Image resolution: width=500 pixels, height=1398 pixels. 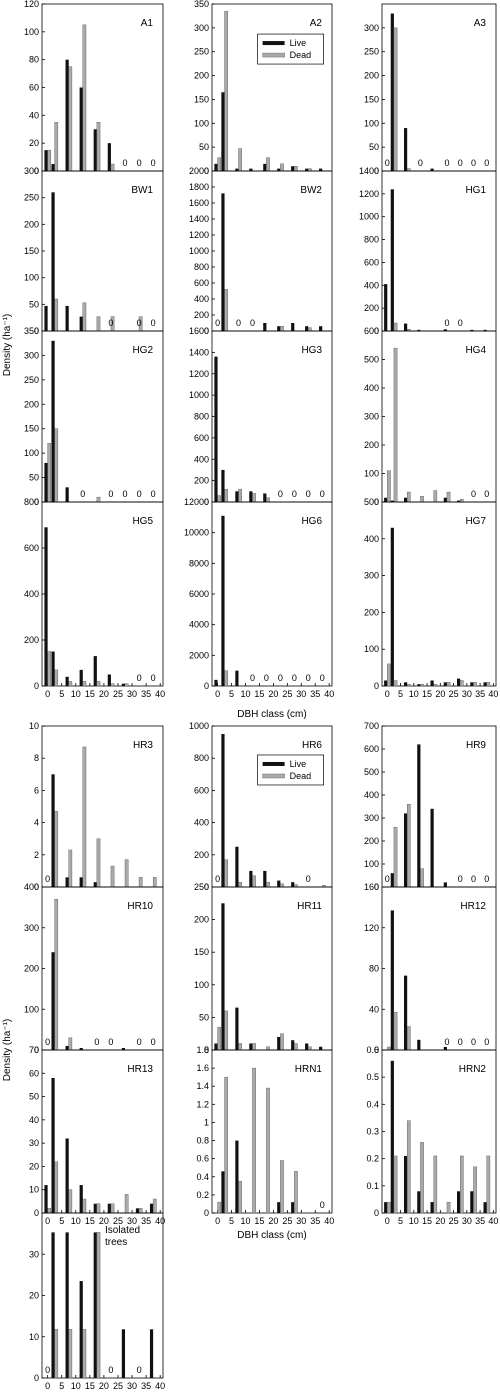 I want to click on x-tick-label: 15, so click(x=259, y=1221).